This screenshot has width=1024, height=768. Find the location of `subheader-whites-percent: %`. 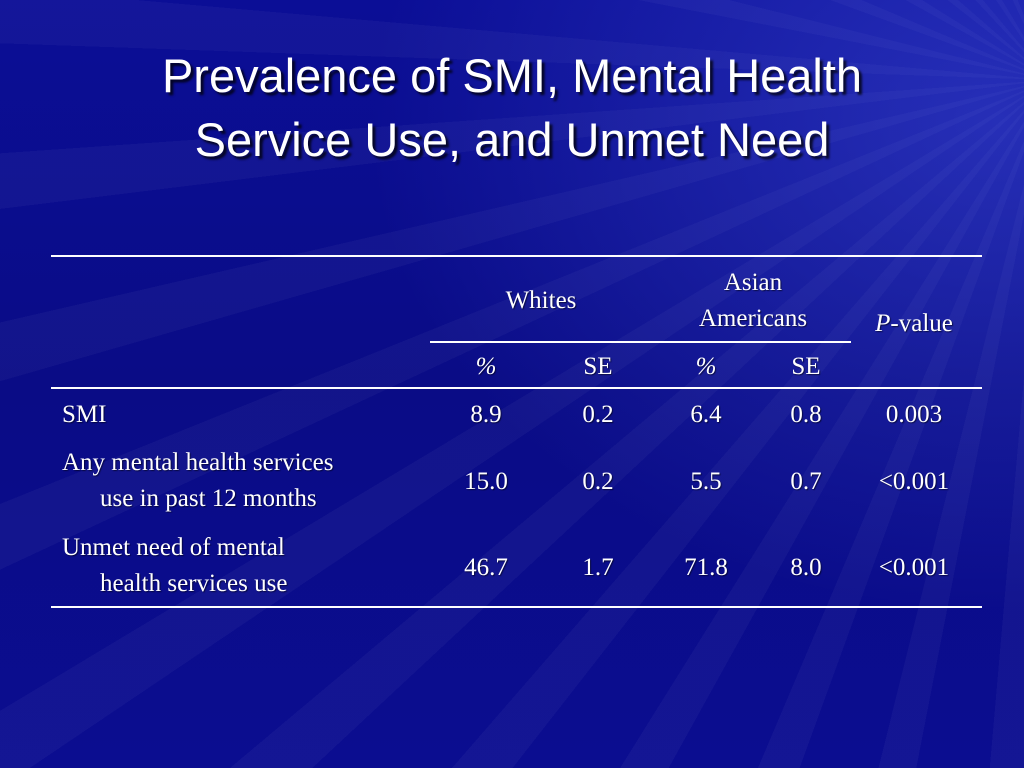

subheader-whites-percent: % is located at coordinates (486, 366).